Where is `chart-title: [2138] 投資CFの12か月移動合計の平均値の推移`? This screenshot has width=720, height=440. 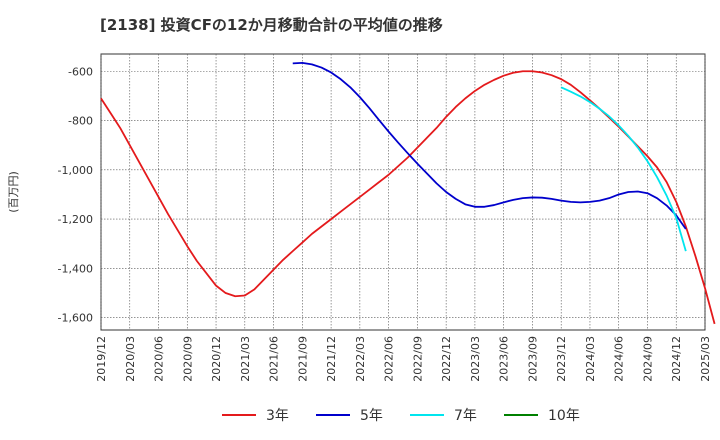 chart-title: [2138] 投資CFの12か月移動合計の平均値の推移 is located at coordinates (271, 25).